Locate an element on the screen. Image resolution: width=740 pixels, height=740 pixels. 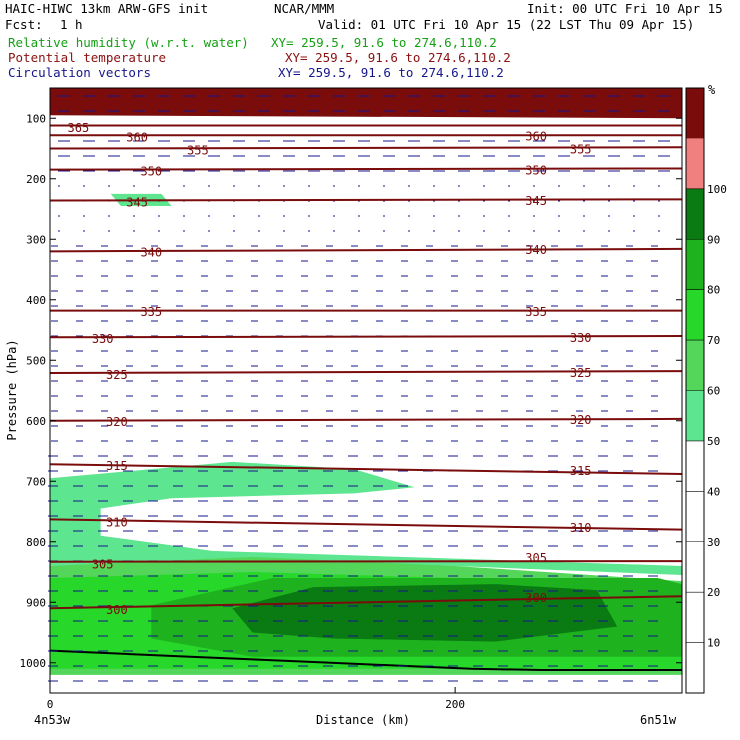
colorbar-tick-label: 10 is located at coordinates (713, 643).